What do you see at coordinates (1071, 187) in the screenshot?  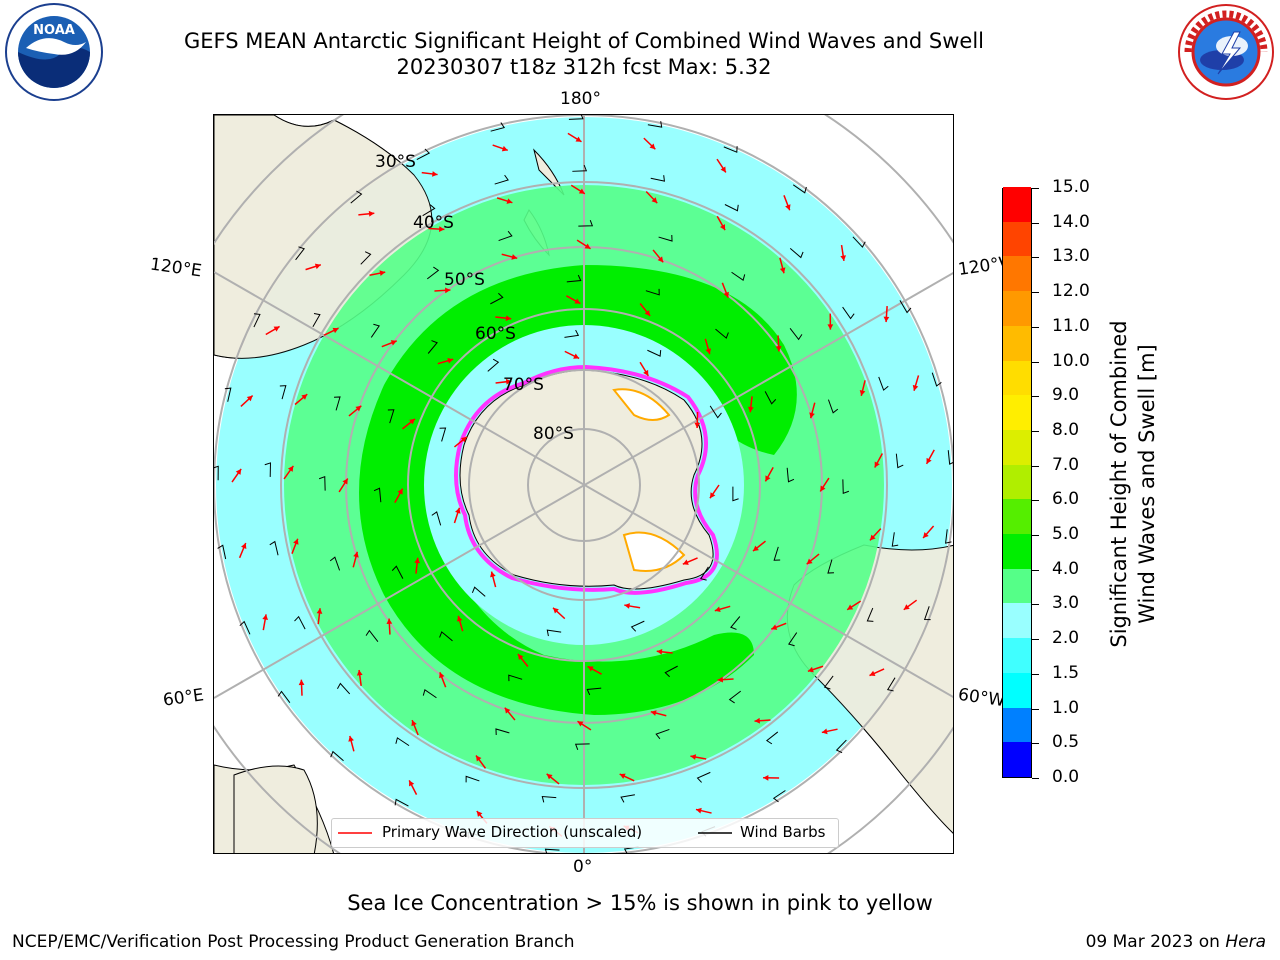 I see `colorbar-tick-label: 15.0` at bounding box center [1071, 187].